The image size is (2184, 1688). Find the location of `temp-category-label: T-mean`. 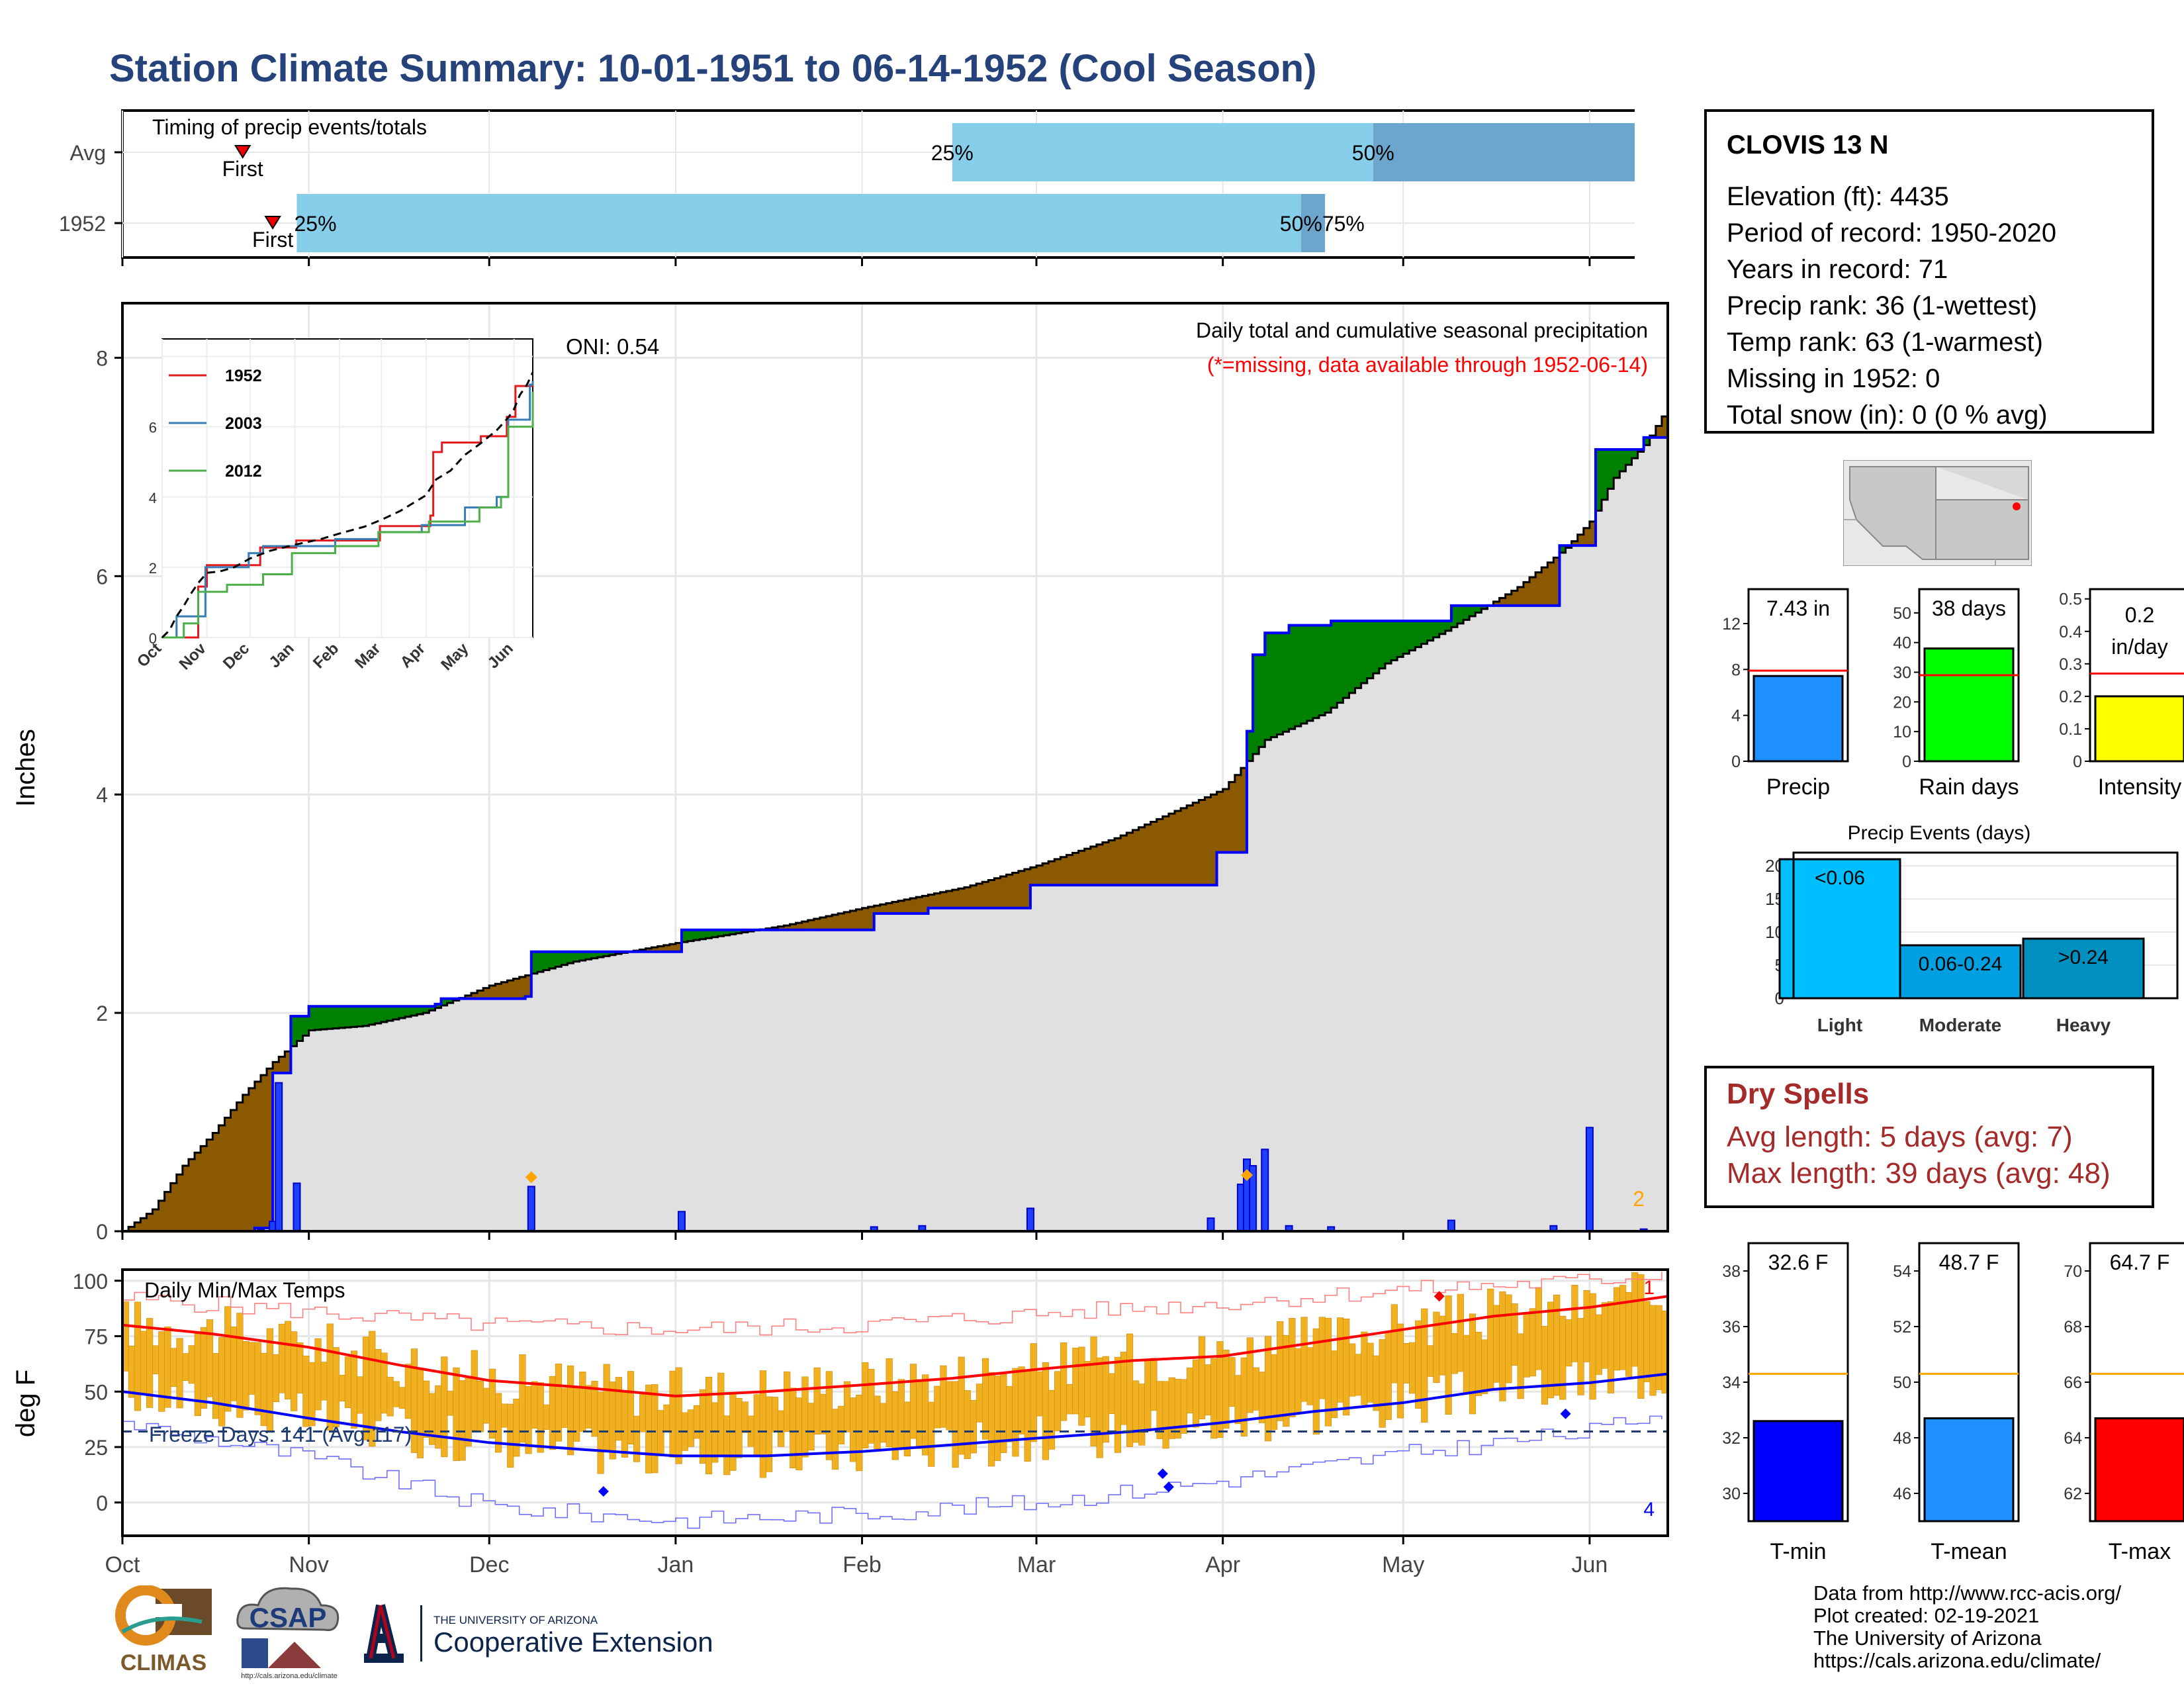

temp-category-label: T-mean is located at coordinates (1969, 1551).